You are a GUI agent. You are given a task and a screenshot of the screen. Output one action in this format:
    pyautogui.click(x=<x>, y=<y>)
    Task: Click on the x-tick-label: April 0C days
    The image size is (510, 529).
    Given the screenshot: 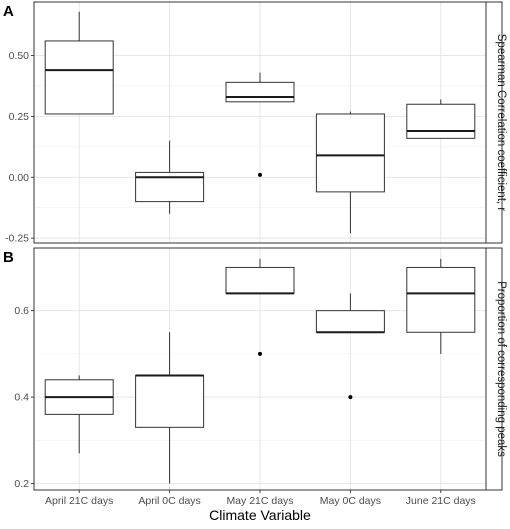 What is the action you would take?
    pyautogui.click(x=169, y=501)
    